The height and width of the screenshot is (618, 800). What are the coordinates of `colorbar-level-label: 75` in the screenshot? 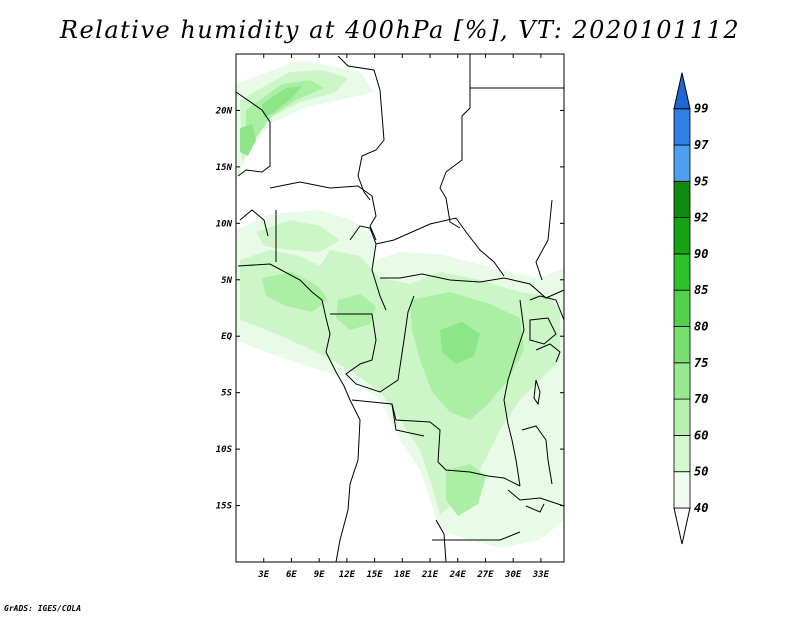 It's located at (701, 363).